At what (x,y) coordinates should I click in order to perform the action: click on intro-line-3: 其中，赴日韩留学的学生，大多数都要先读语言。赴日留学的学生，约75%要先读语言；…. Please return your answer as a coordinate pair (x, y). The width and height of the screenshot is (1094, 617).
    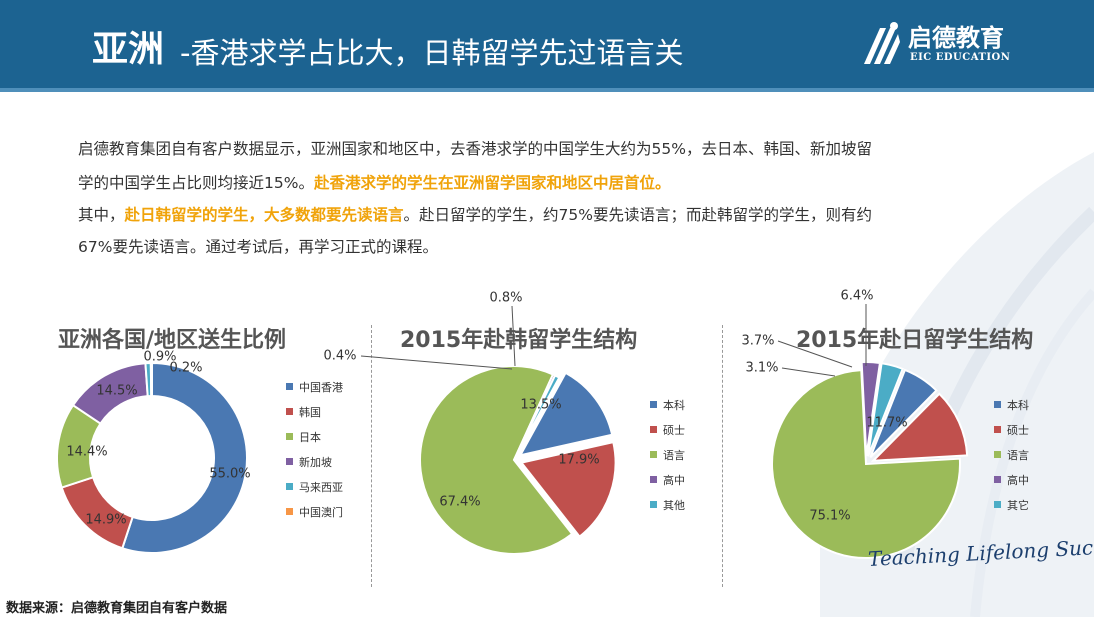
    Looking at the image, I should click on (558, 215).